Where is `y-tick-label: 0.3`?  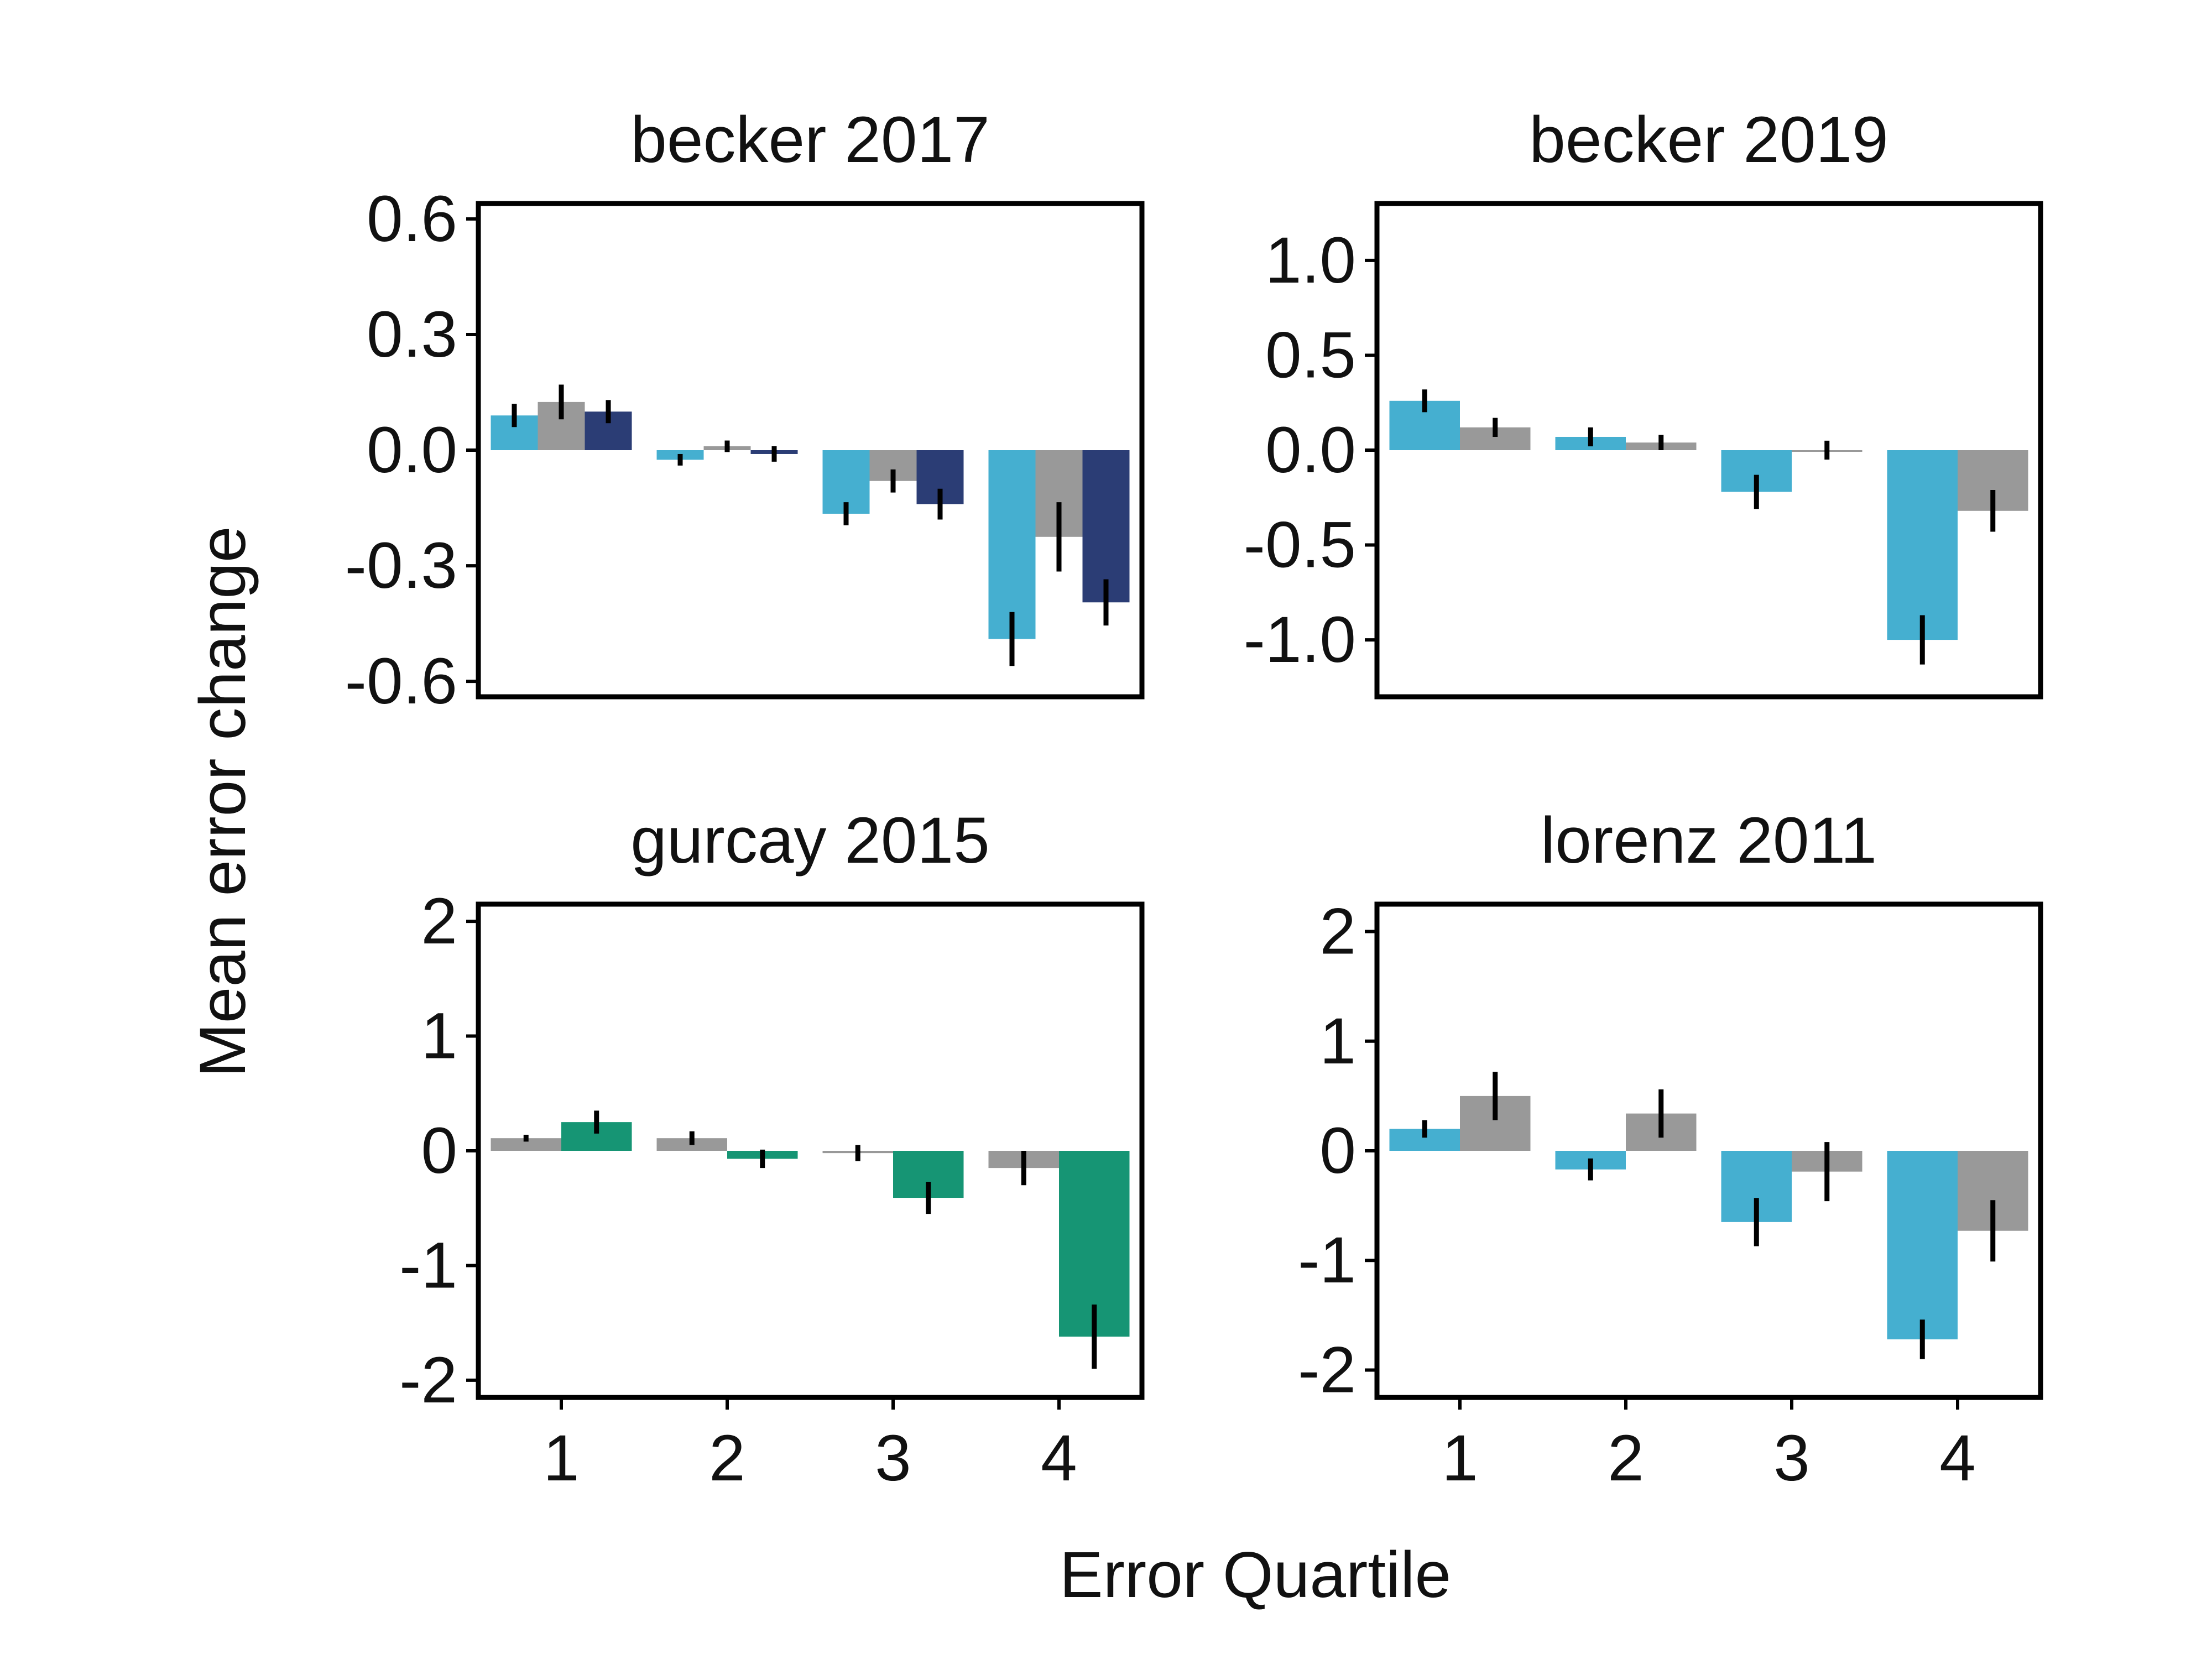 y-tick-label: 0.3 is located at coordinates (412, 334).